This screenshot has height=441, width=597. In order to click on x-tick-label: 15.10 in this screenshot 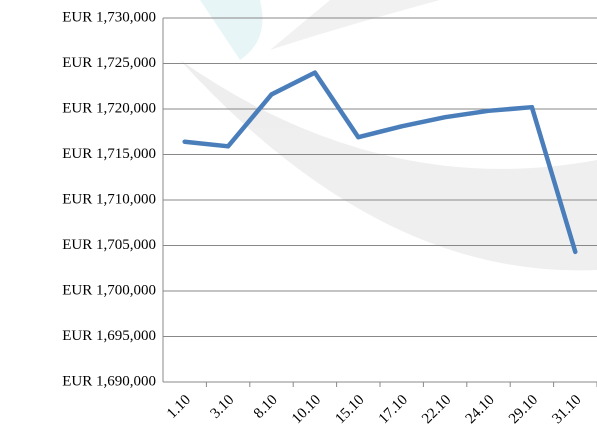, I will do `click(349, 409)`.